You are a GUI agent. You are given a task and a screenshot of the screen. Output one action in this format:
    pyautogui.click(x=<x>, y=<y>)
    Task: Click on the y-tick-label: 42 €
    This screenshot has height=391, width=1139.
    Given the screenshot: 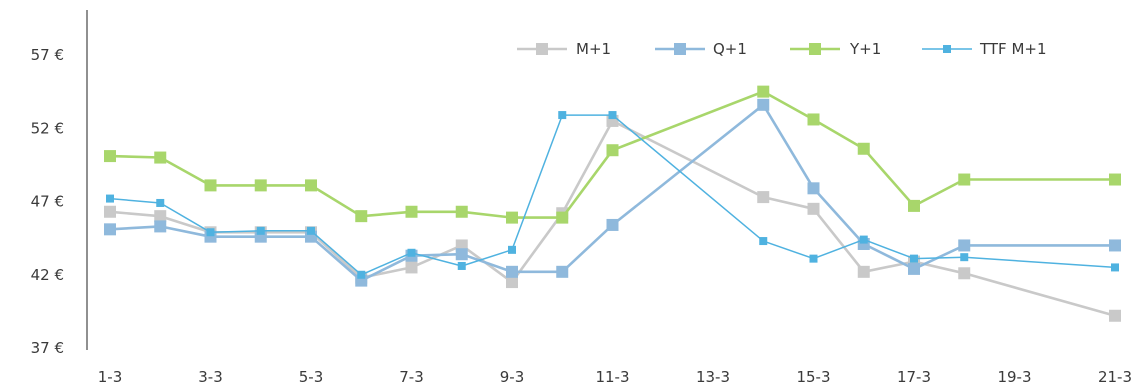 What is the action you would take?
    pyautogui.click(x=47, y=275)
    